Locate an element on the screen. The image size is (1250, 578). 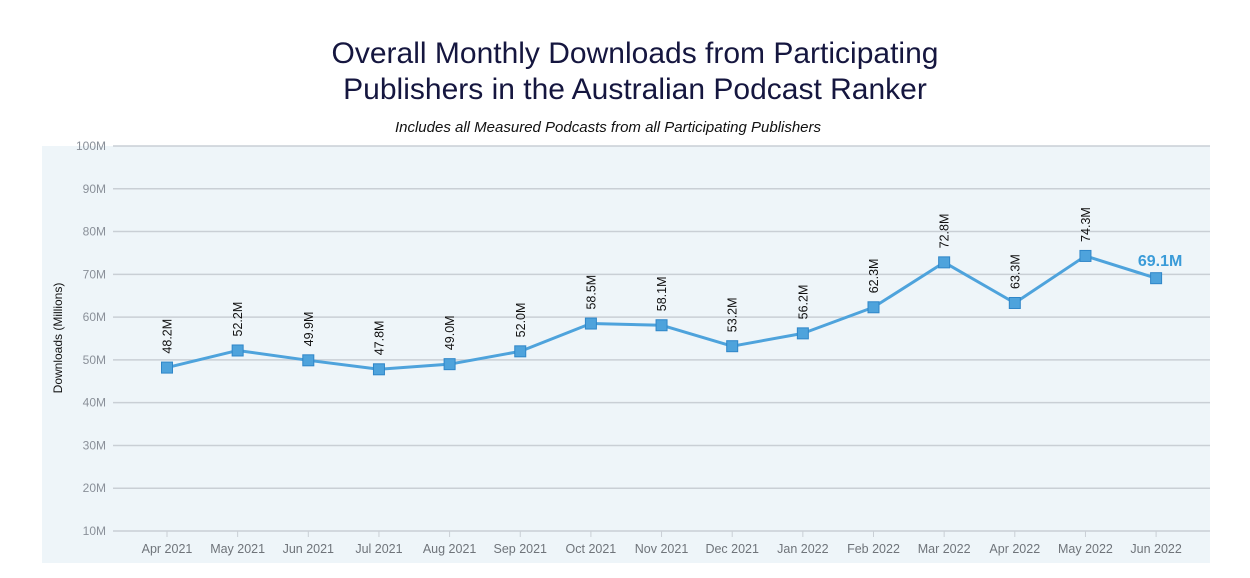
x-tick-label: Apr 2021 is located at coordinates (167, 549).